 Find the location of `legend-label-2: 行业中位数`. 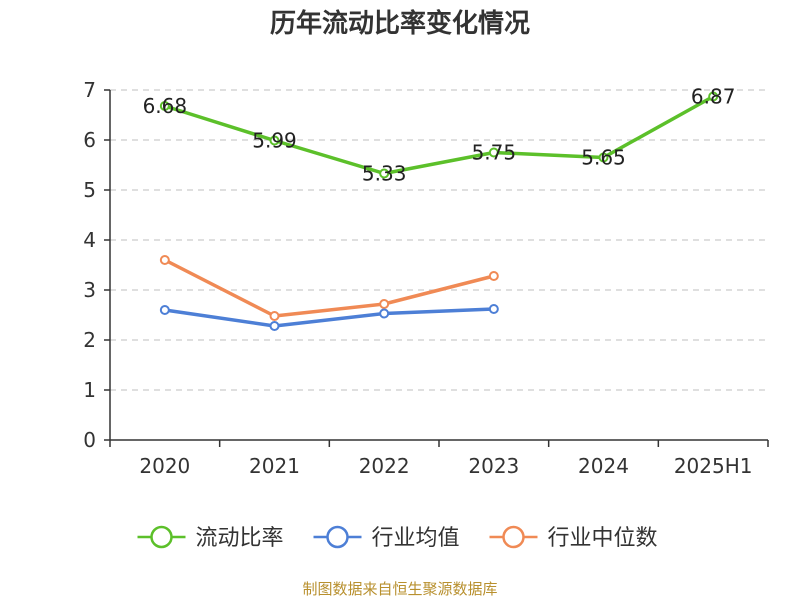

legend-label-2: 行业中位数 is located at coordinates (603, 538).